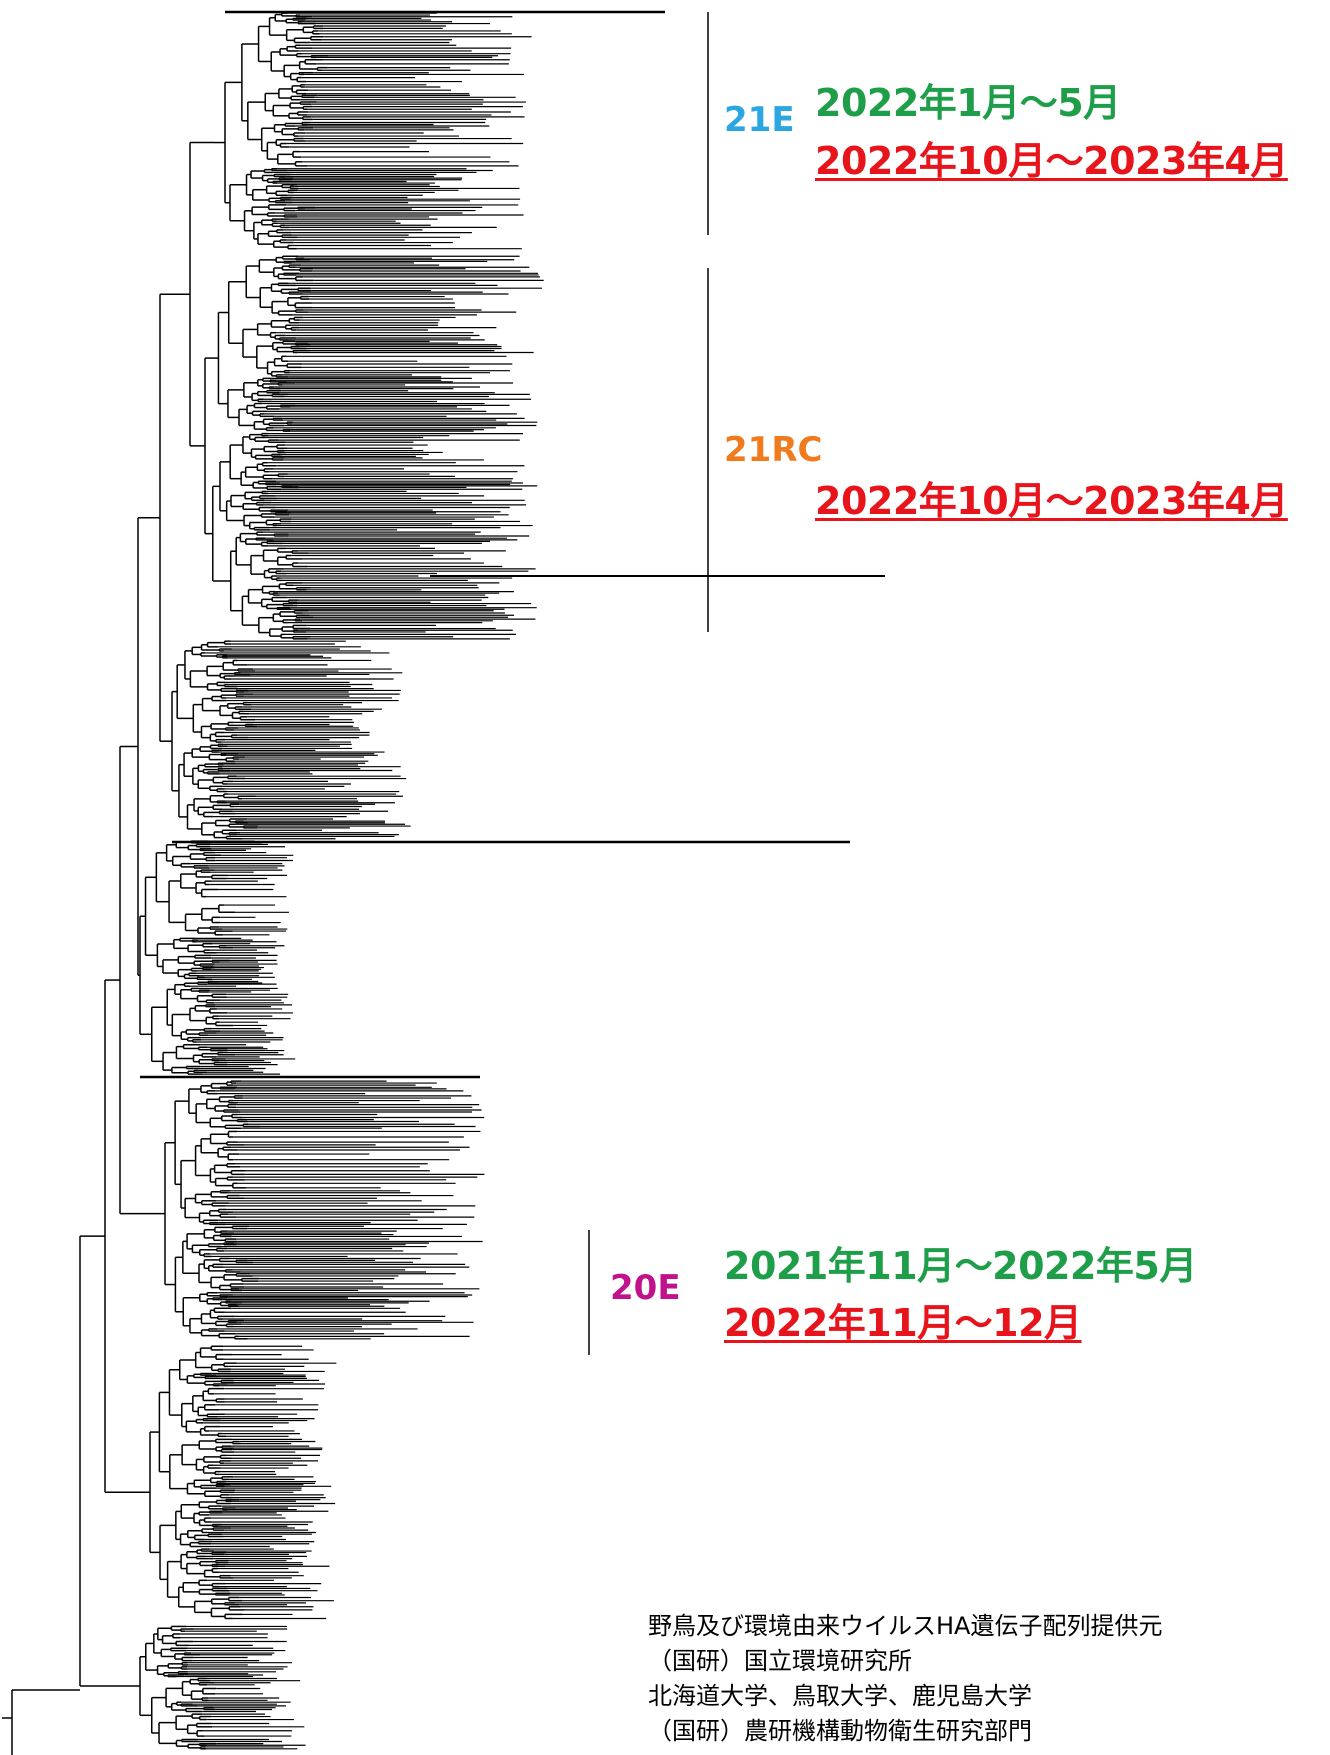 The height and width of the screenshot is (1755, 1330). Describe the element at coordinates (840, 1731) in the screenshot. I see `credit-line-4: （国研）農研機構動物衛生研究部門` at that location.